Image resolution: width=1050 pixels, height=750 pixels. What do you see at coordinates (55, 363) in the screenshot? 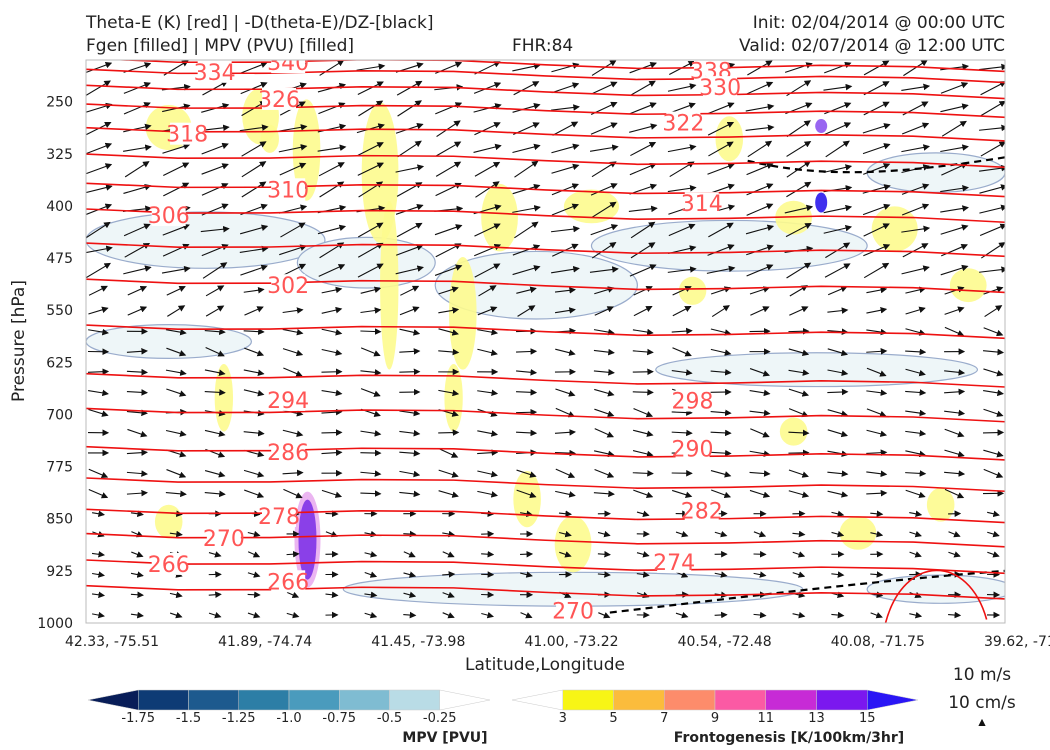
I see `y-axis-ticks: 250 325 400 475 550 625 700 775 850 925 1000` at bounding box center [55, 363].